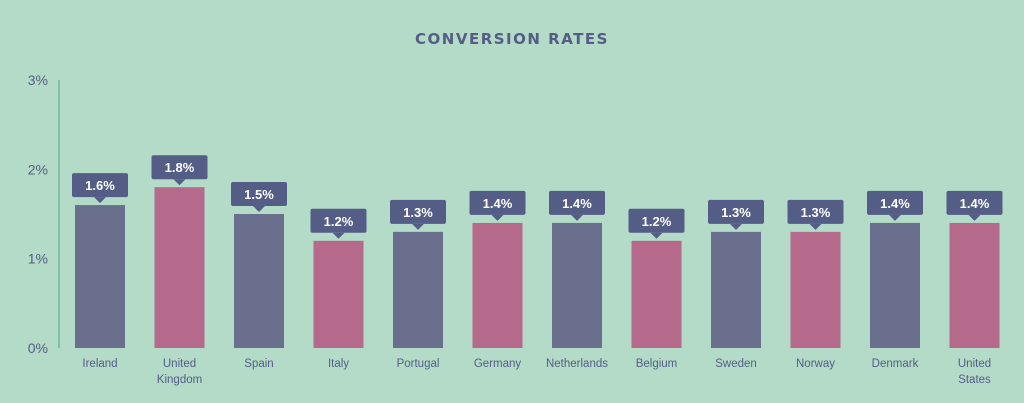 Image resolution: width=1024 pixels, height=403 pixels. Describe the element at coordinates (38, 348) in the screenshot. I see `y-tick-label: 0%` at that location.